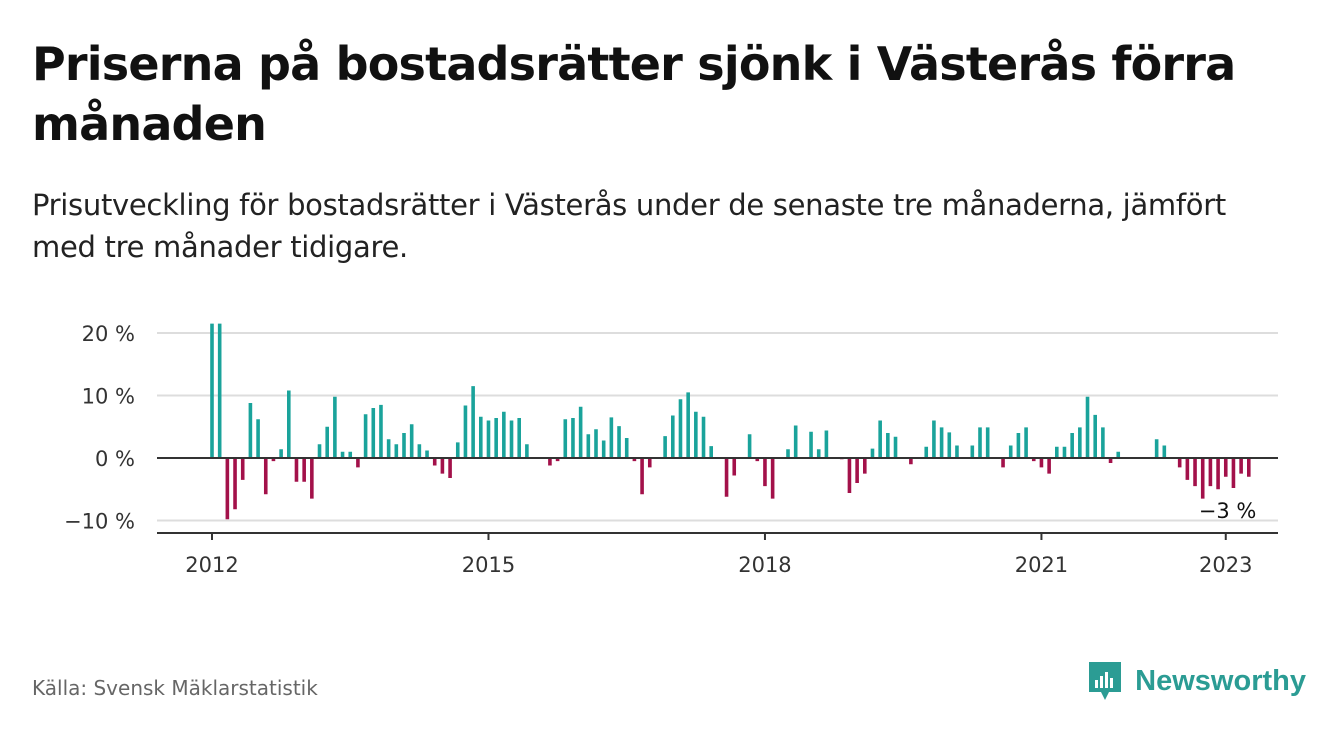 This screenshot has width=1340, height=734. Describe the element at coordinates (1225, 565) in the screenshot. I see `x-tick-label: 2023` at that location.